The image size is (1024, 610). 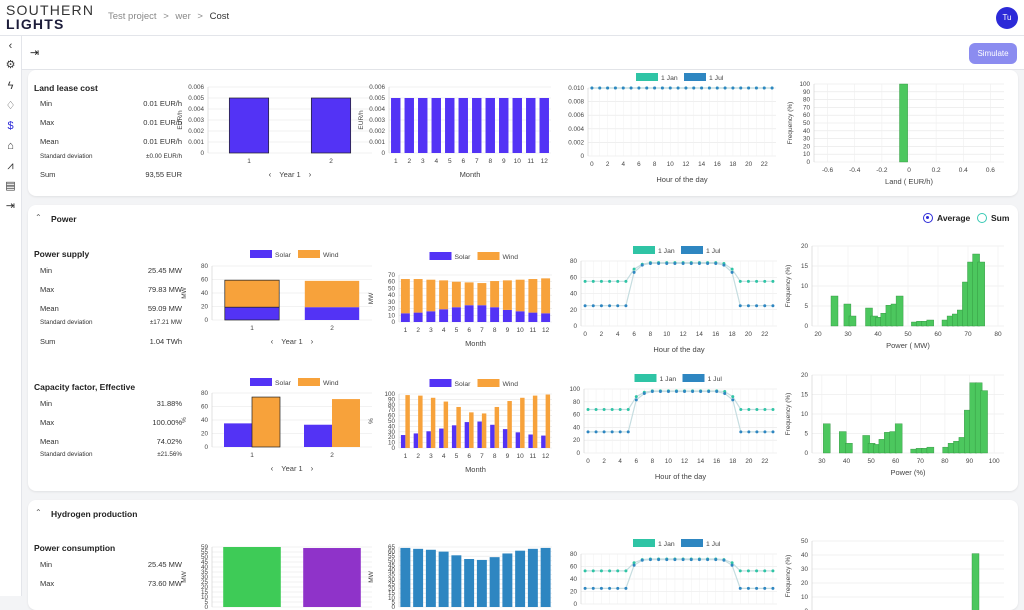 What do you see at coordinates (718, 164) in the screenshot?
I see `x-tick-label: 16` at bounding box center [718, 164].